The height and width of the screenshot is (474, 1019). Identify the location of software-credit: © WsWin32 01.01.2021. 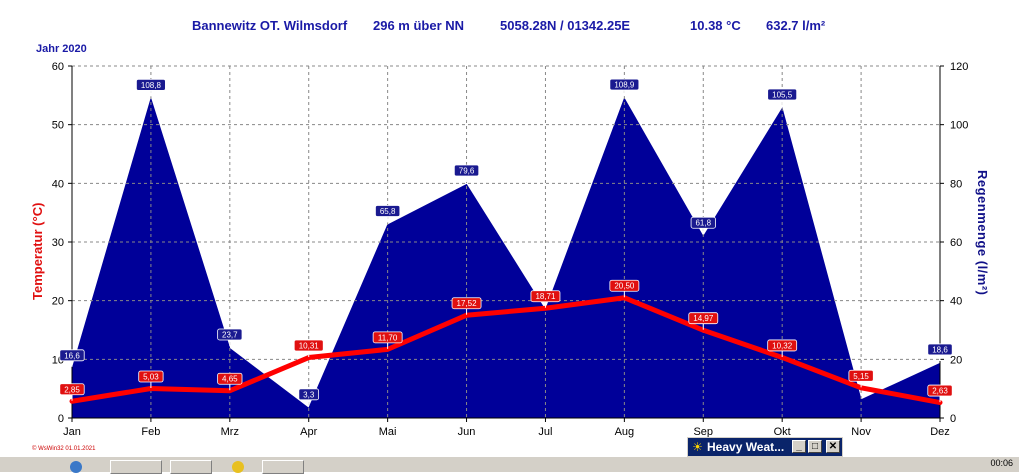
(64, 449).